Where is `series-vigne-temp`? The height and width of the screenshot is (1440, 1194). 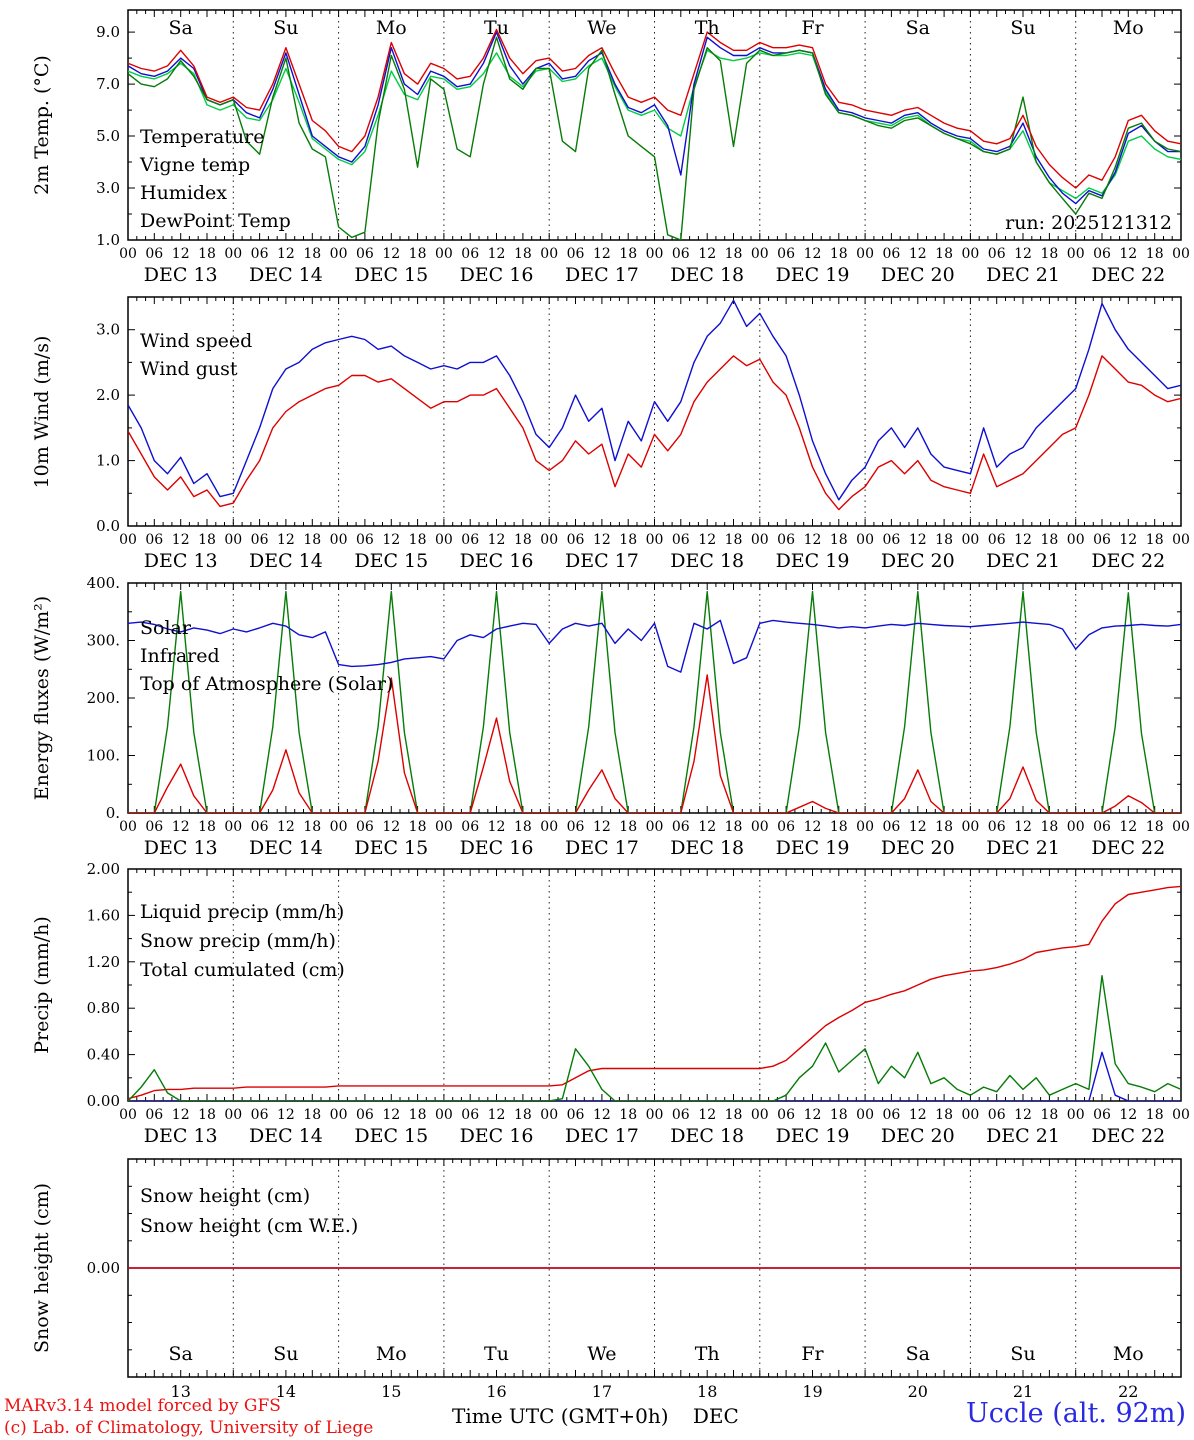 series-vigne-temp is located at coordinates (654, 138).